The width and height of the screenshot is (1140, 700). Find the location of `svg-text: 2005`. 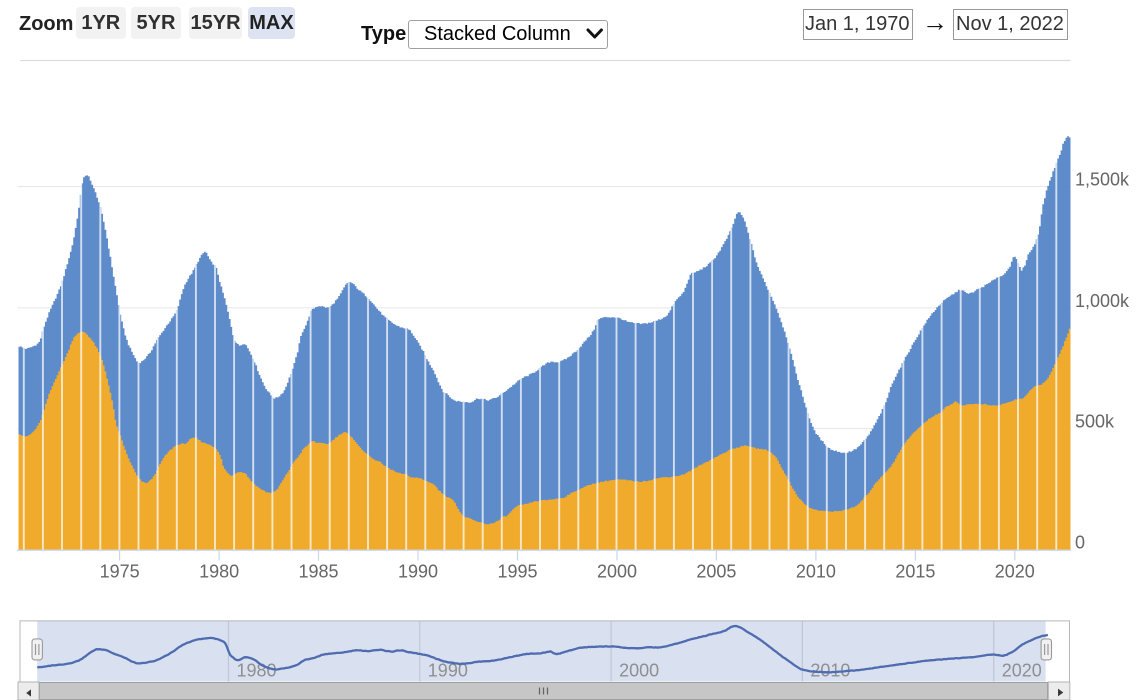

svg-text: 2005 is located at coordinates (716, 572).